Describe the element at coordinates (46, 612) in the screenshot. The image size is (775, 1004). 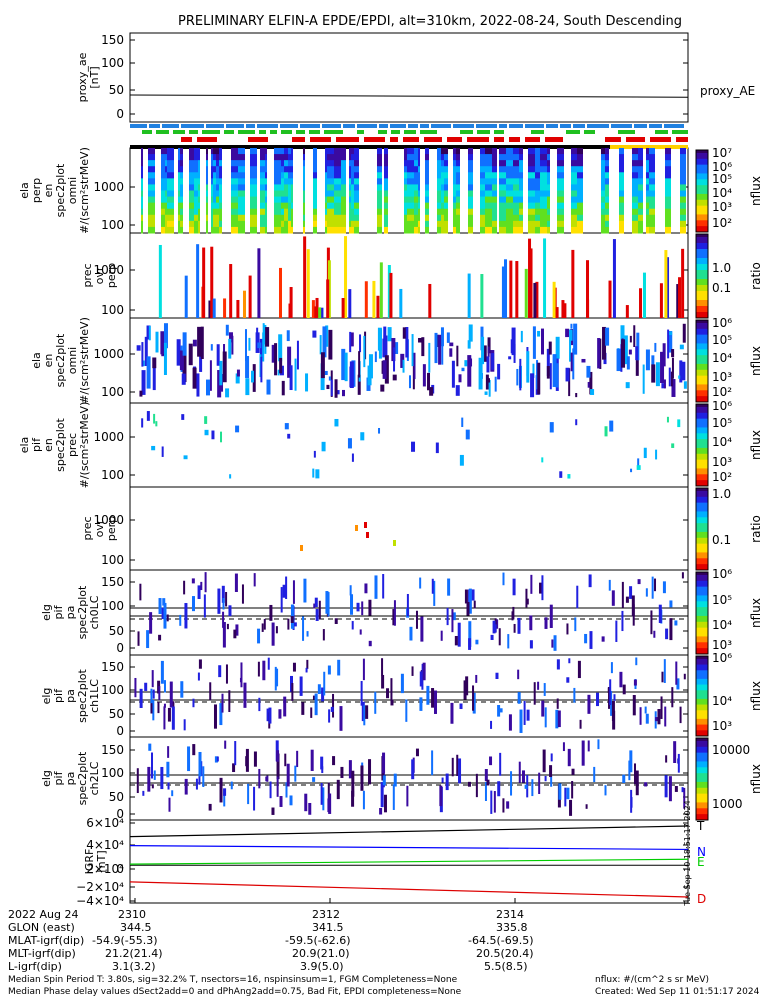
I see `ylabel-pa_ch0LC-0: elg` at that location.